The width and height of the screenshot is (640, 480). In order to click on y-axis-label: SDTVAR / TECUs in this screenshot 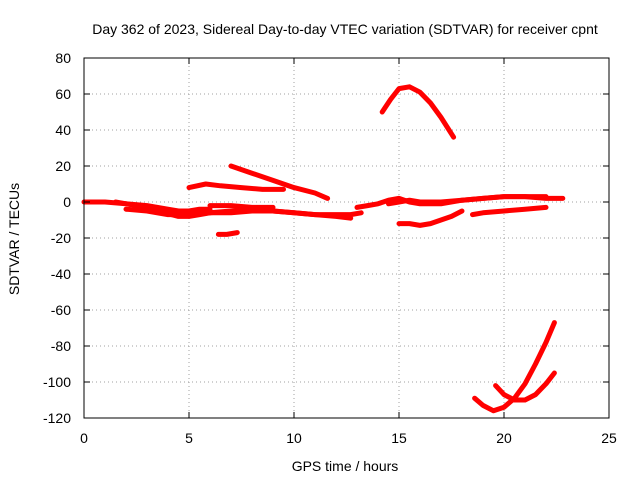, I will do `click(14, 239)`.